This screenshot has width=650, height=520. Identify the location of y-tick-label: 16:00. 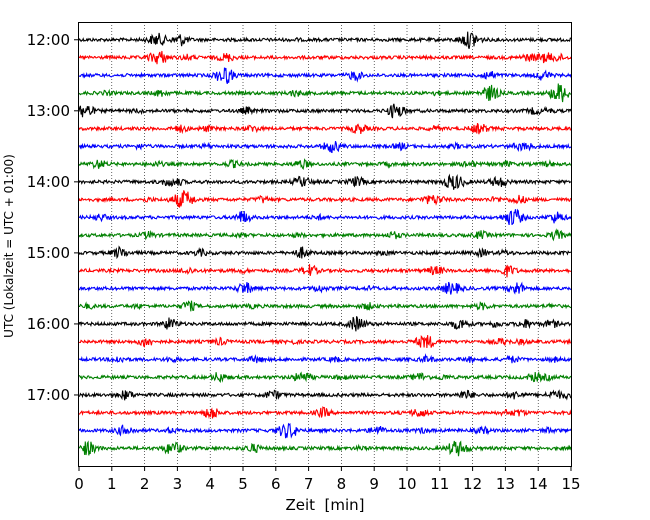
(48, 324).